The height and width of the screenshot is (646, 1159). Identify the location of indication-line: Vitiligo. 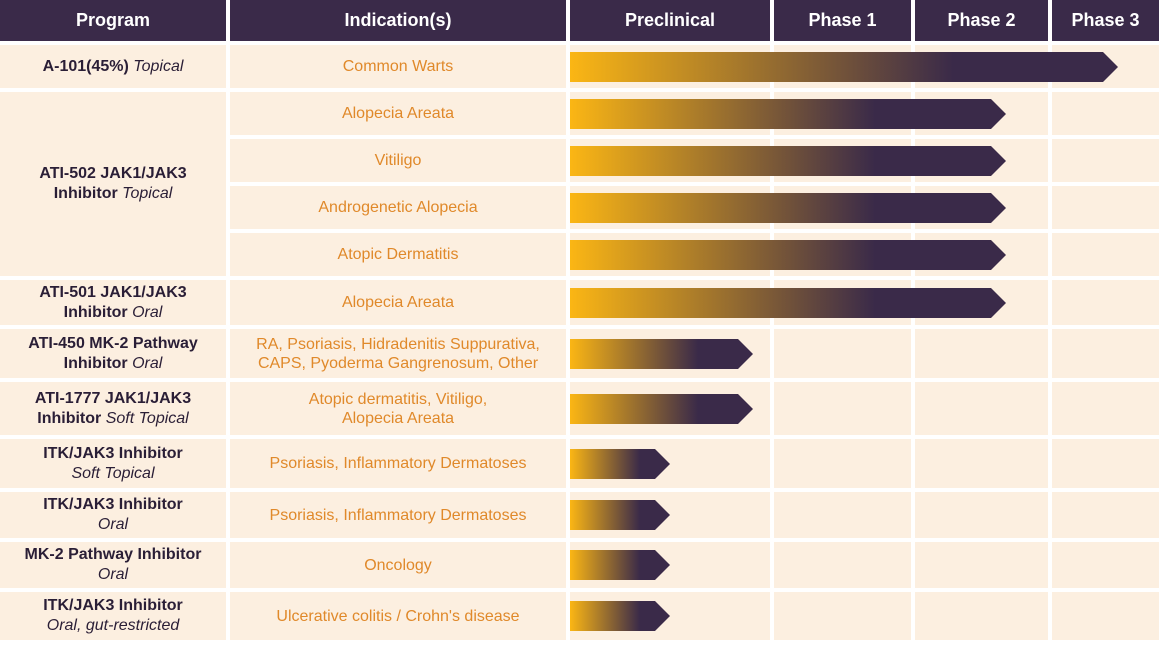
(398, 160).